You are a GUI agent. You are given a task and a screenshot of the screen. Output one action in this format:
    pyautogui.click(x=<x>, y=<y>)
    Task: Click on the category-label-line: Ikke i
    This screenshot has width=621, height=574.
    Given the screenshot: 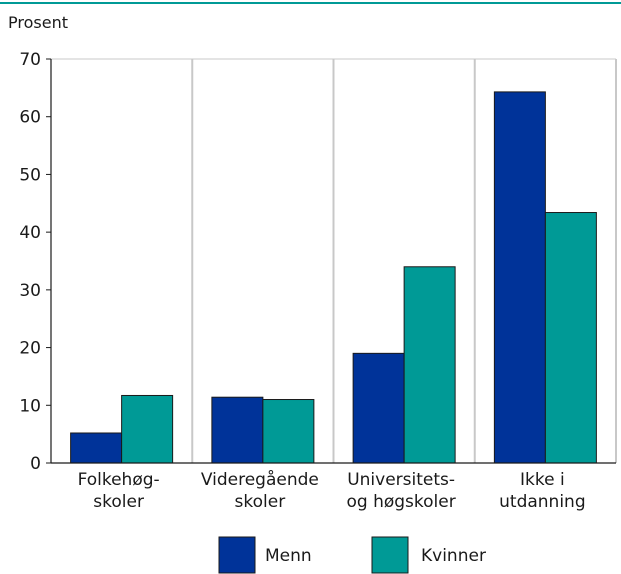 What is the action you would take?
    pyautogui.click(x=542, y=480)
    